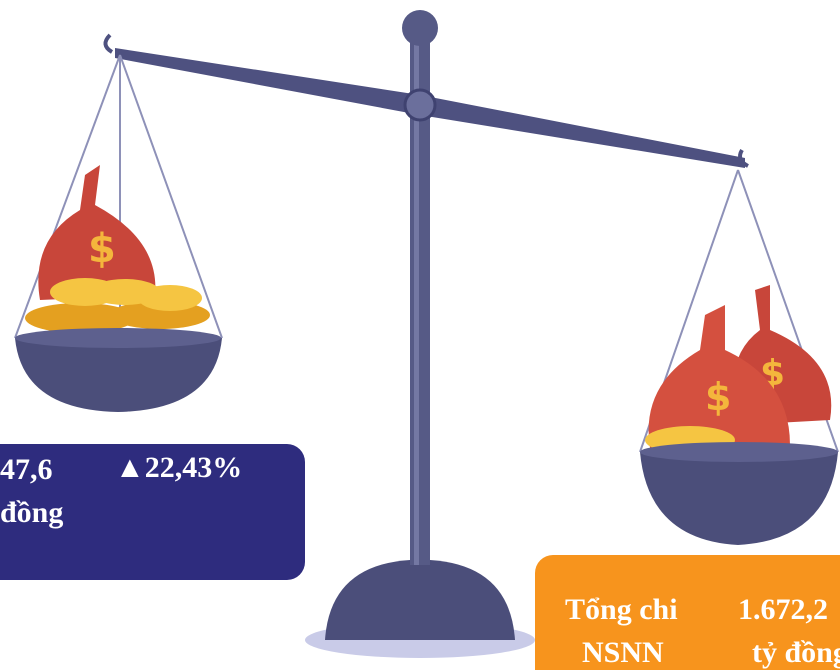  Describe the element at coordinates (152, 512) in the screenshot. I see `left-box` at that location.